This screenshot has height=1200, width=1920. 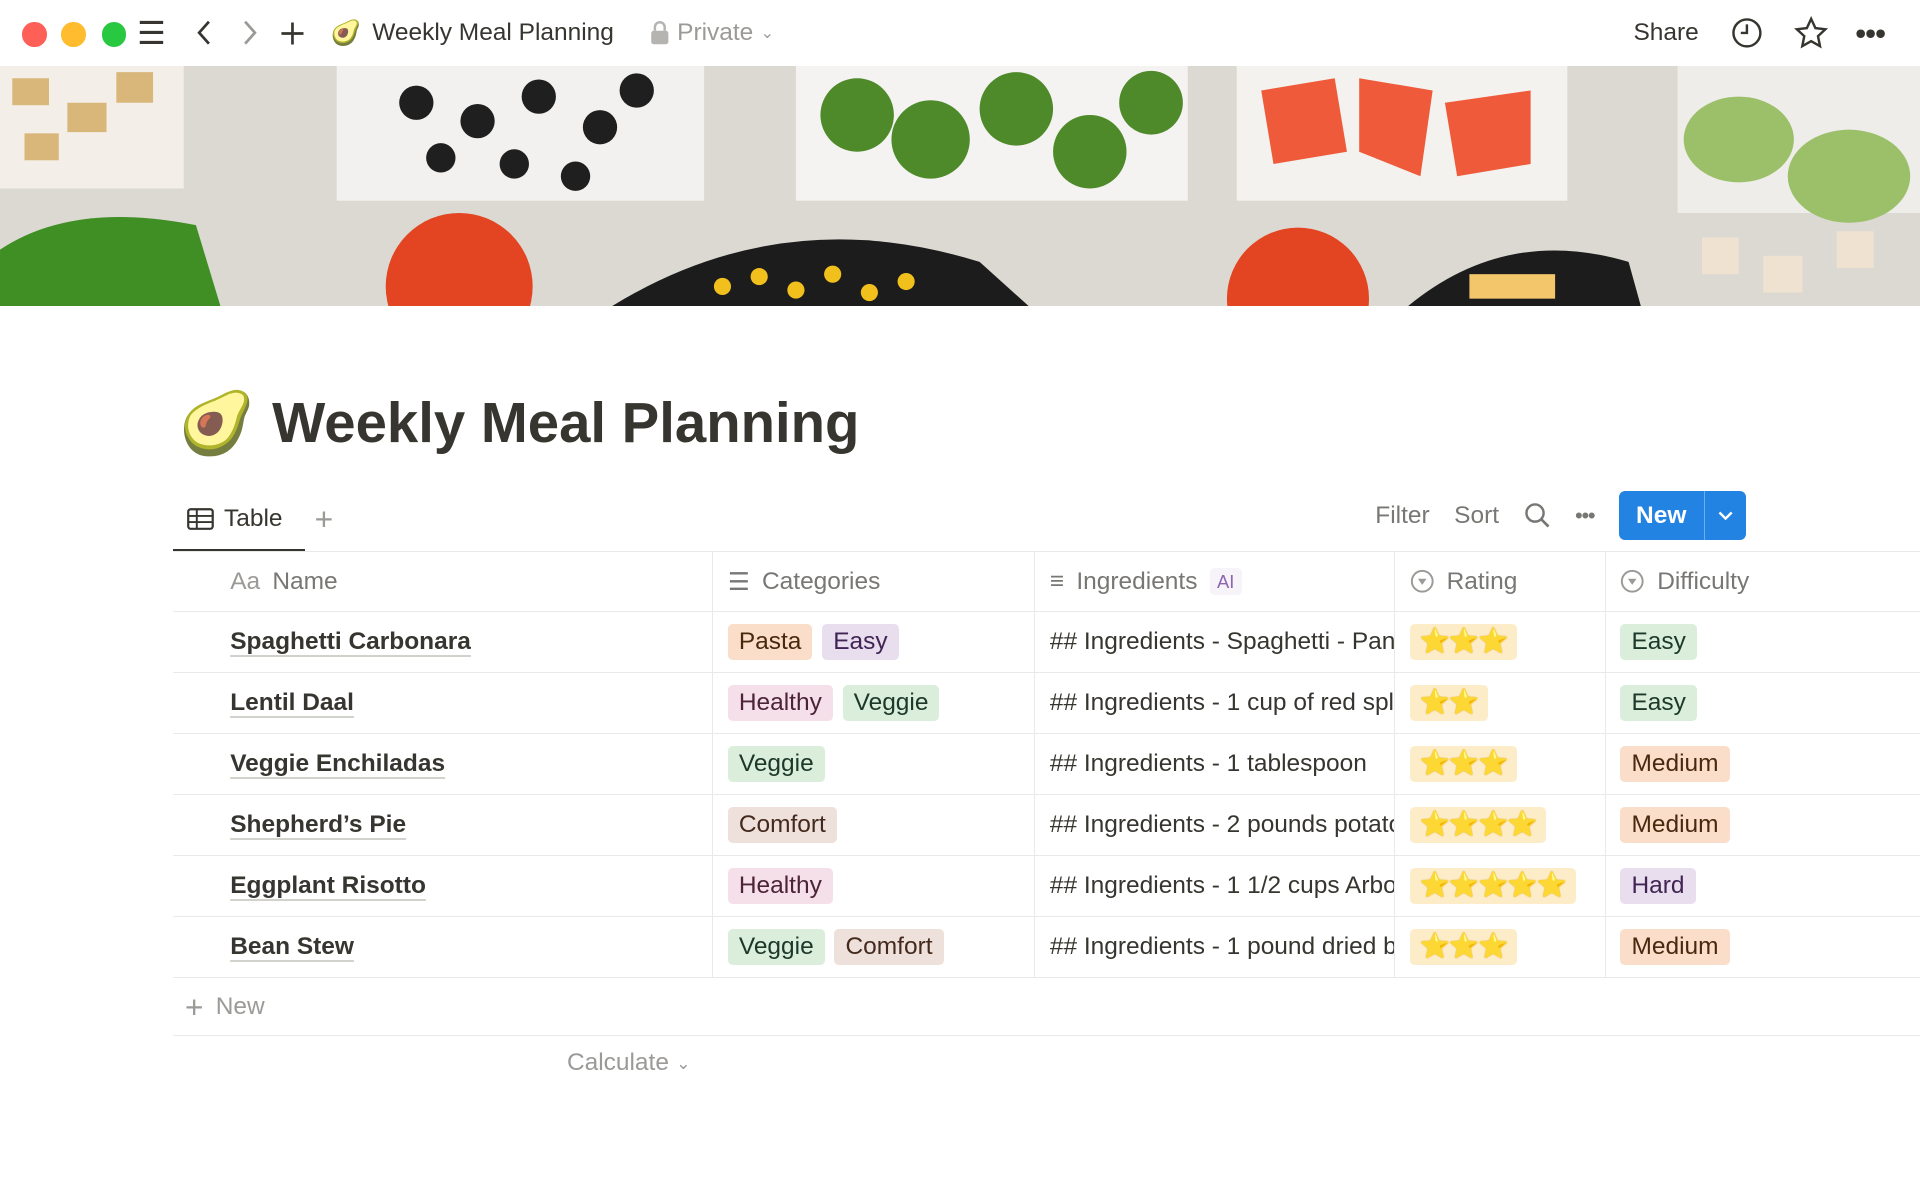 What do you see at coordinates (1747, 33) in the screenshot?
I see `history-clock-icon` at bounding box center [1747, 33].